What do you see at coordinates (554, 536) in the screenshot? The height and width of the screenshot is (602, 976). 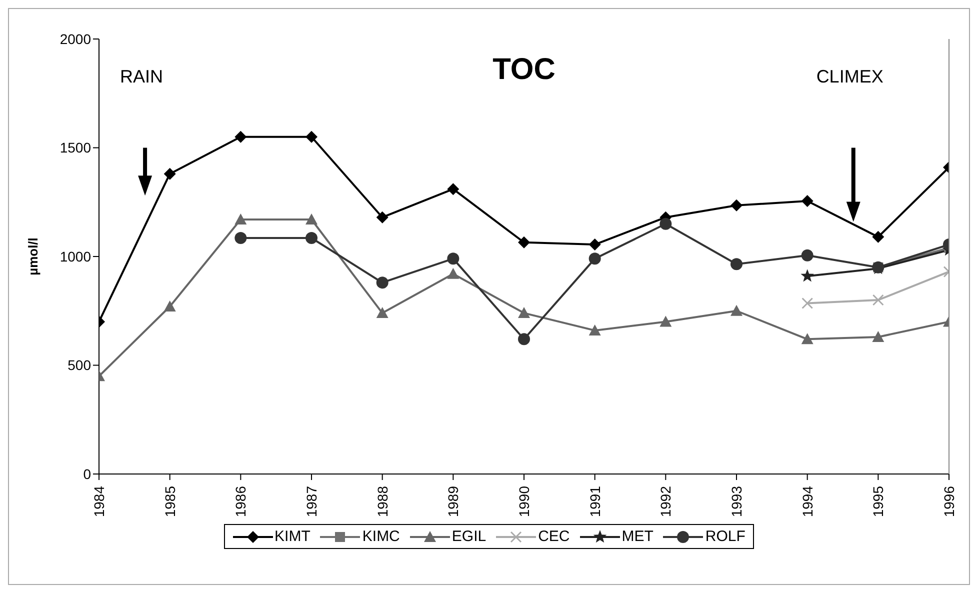 I see `legend-label: CEC` at bounding box center [554, 536].